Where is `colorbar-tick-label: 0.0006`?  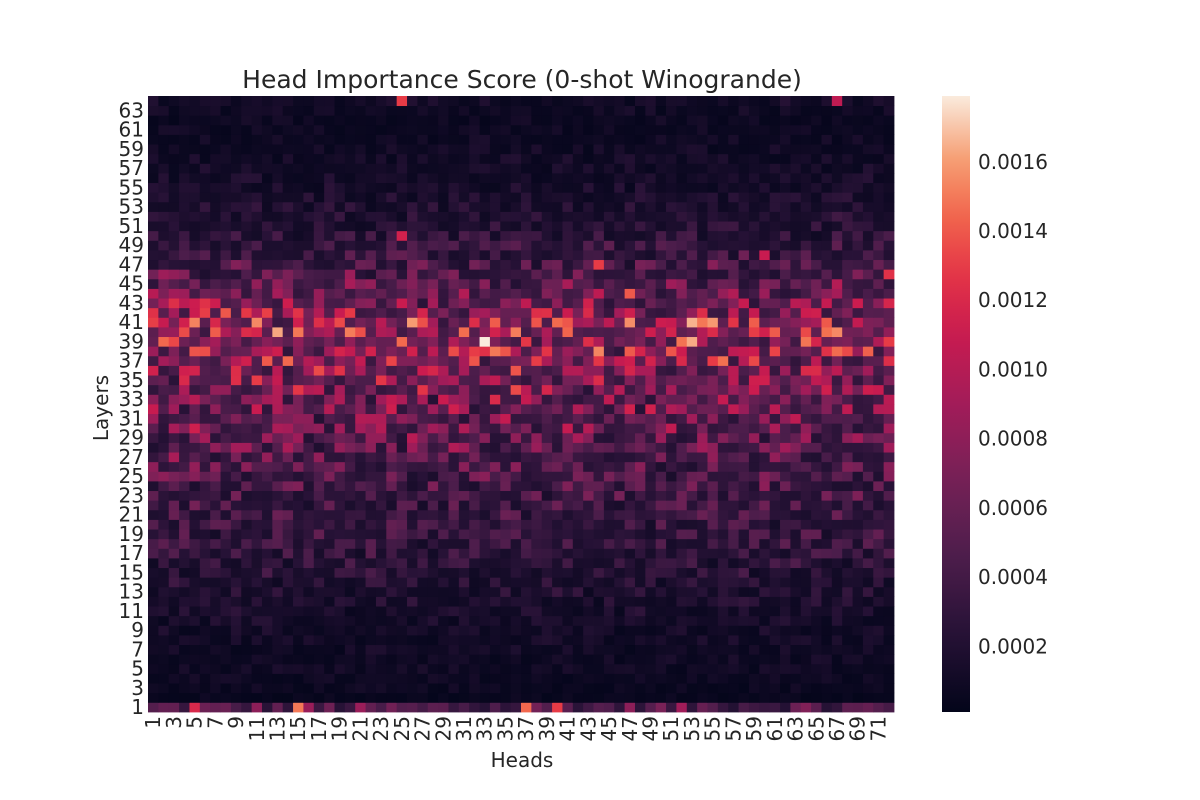 colorbar-tick-label: 0.0006 is located at coordinates (1013, 508).